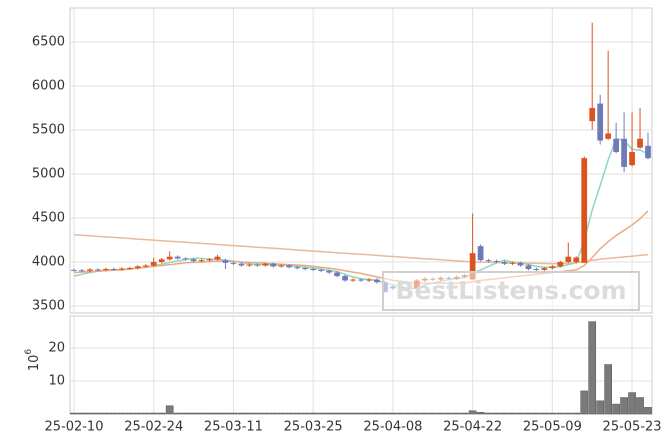 The image size is (671, 448). Describe the element at coordinates (56, 348) in the screenshot. I see `y2-tick-label: 20` at that location.